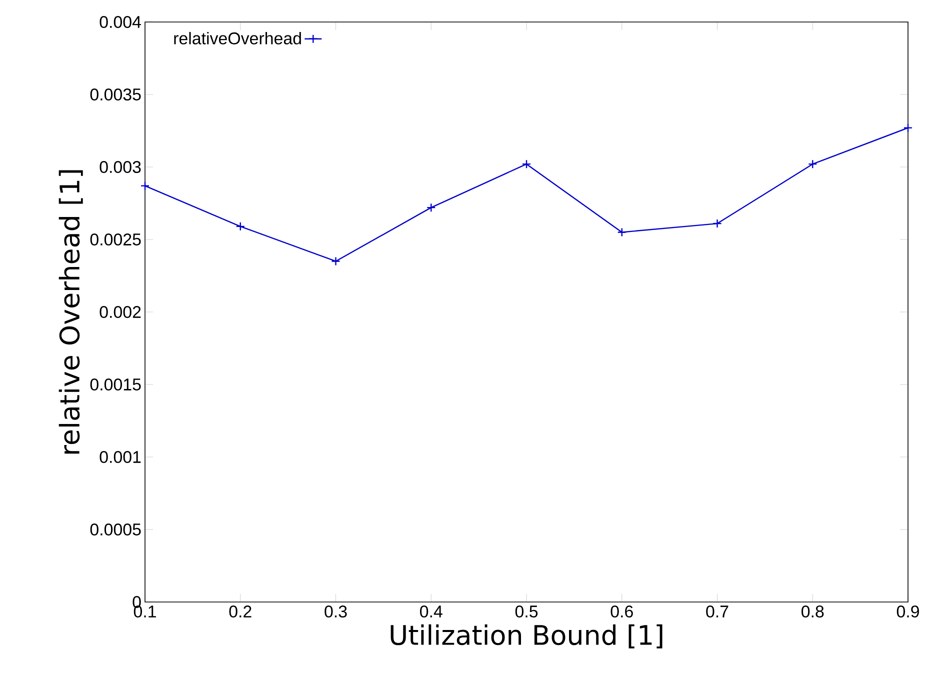 This screenshot has width=929, height=687. Describe the element at coordinates (120, 456) in the screenshot. I see `y-tick-label: 0.001` at that location.